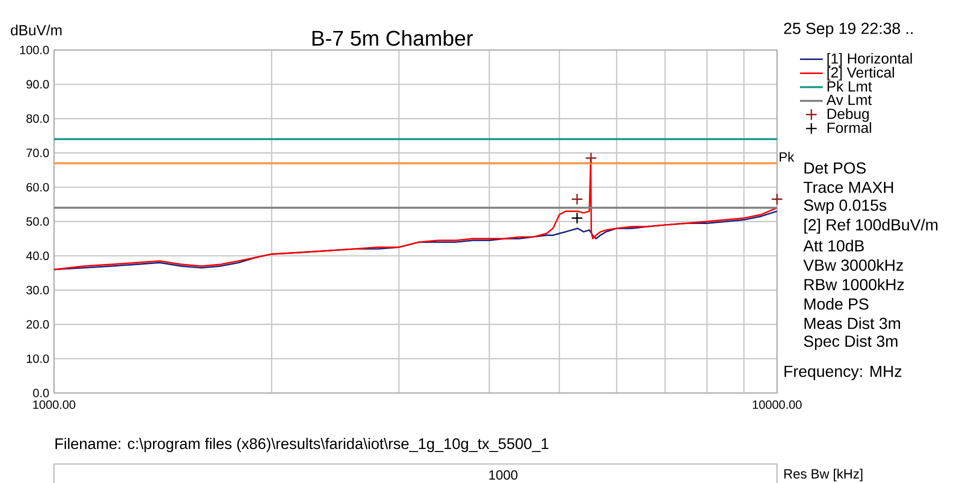 This screenshot has height=483, width=959. What do you see at coordinates (37, 118) in the screenshot?
I see `y-tick-label: 80.0` at bounding box center [37, 118].